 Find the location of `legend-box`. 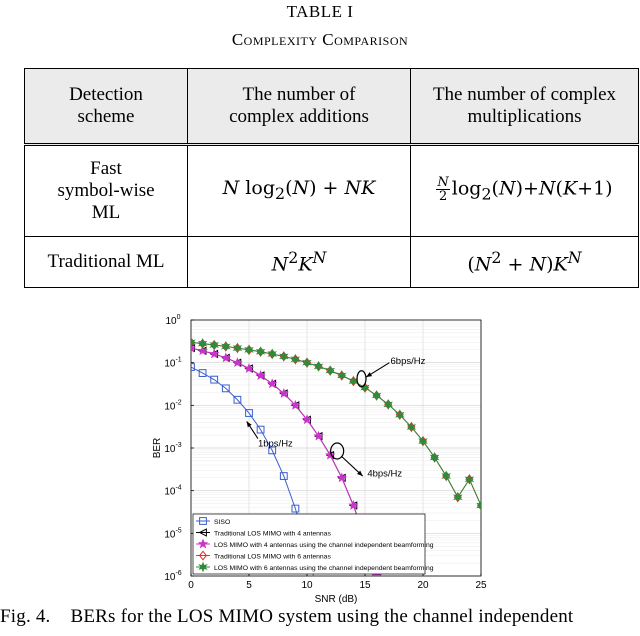

legend-box is located at coordinates (309, 544).